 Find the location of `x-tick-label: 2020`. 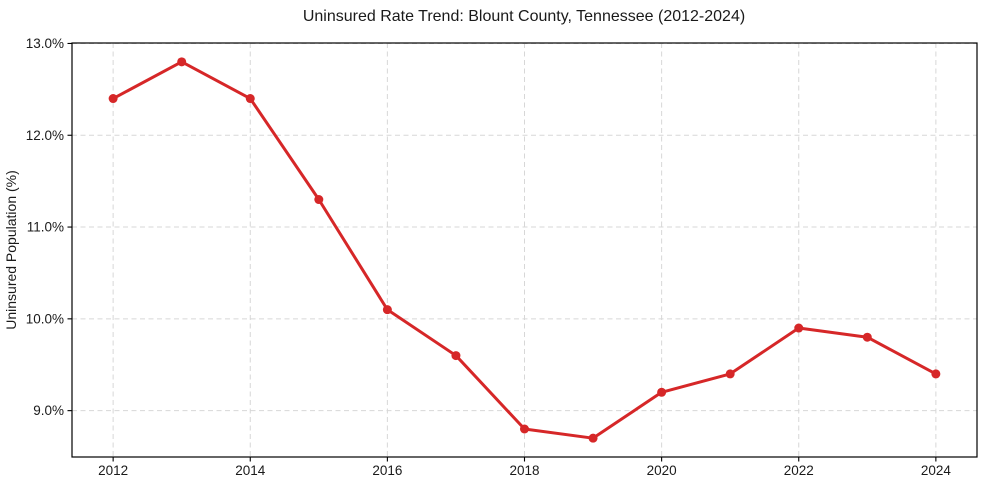

x-tick-label: 2020 is located at coordinates (662, 470).